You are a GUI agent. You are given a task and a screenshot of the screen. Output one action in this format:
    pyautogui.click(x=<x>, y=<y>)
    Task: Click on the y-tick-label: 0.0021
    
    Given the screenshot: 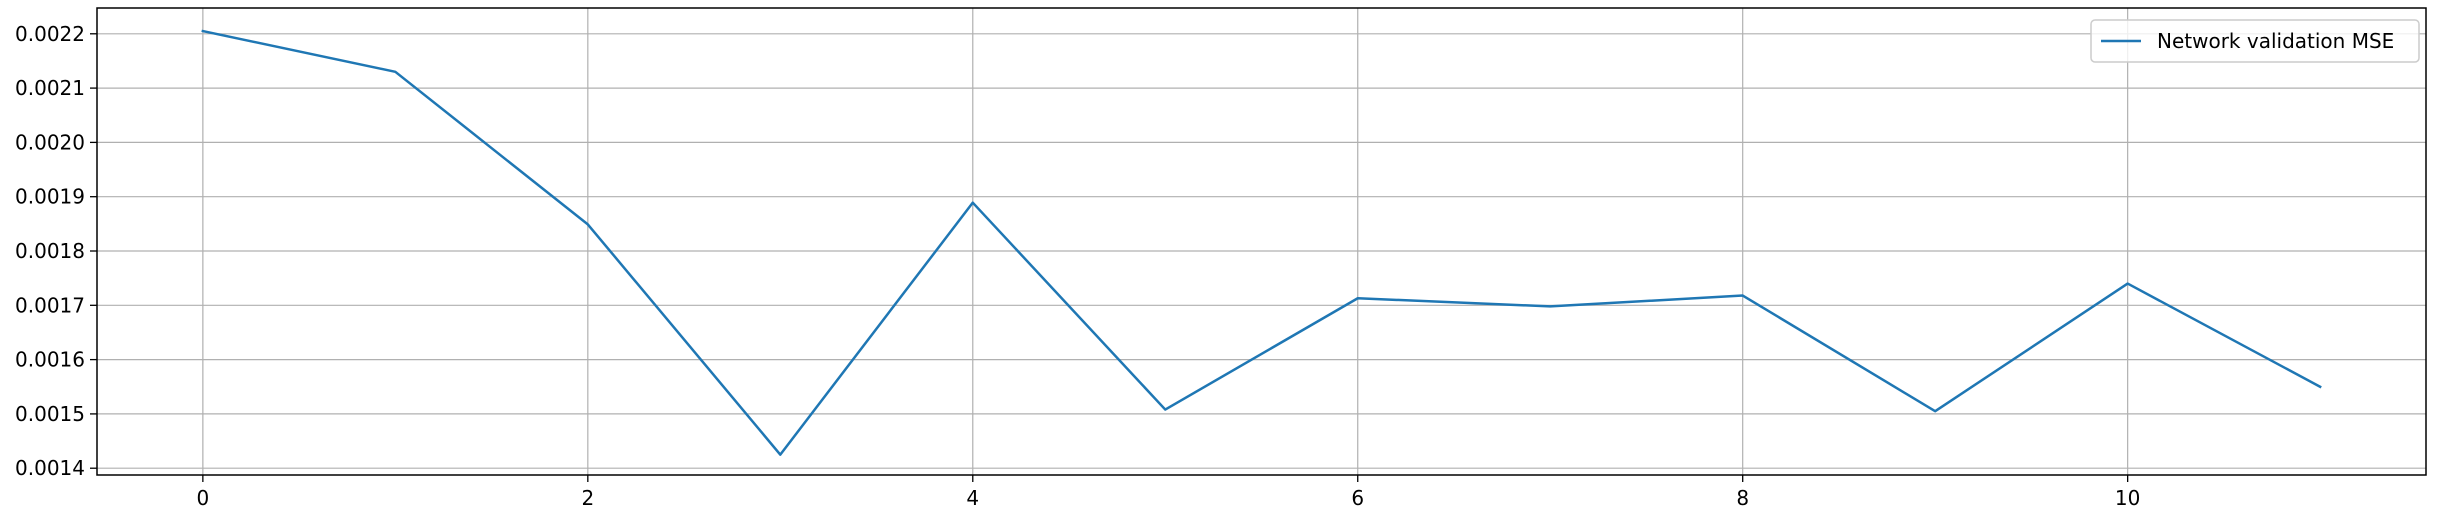 What is the action you would take?
    pyautogui.click(x=50, y=88)
    